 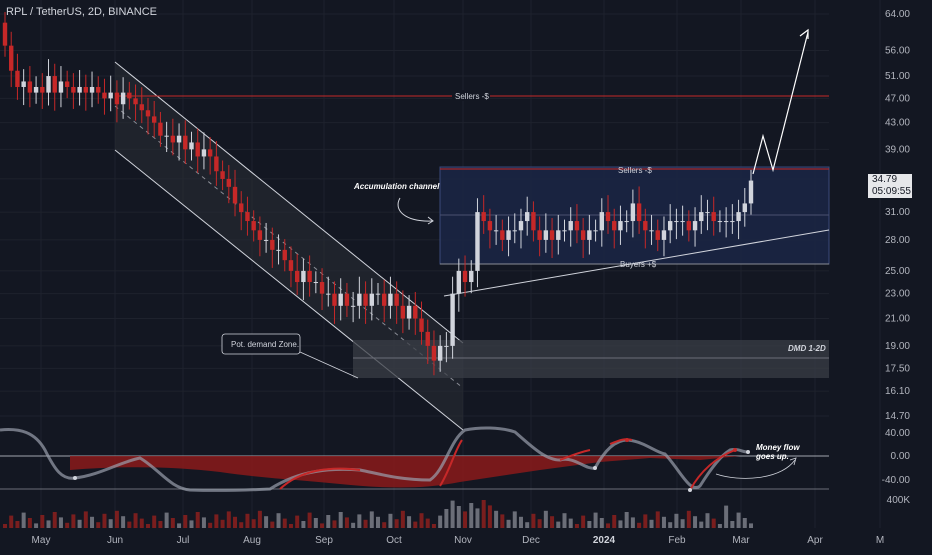 What do you see at coordinates (897, 240) in the screenshot?
I see `price-tick-label: 28.00` at bounding box center [897, 240].